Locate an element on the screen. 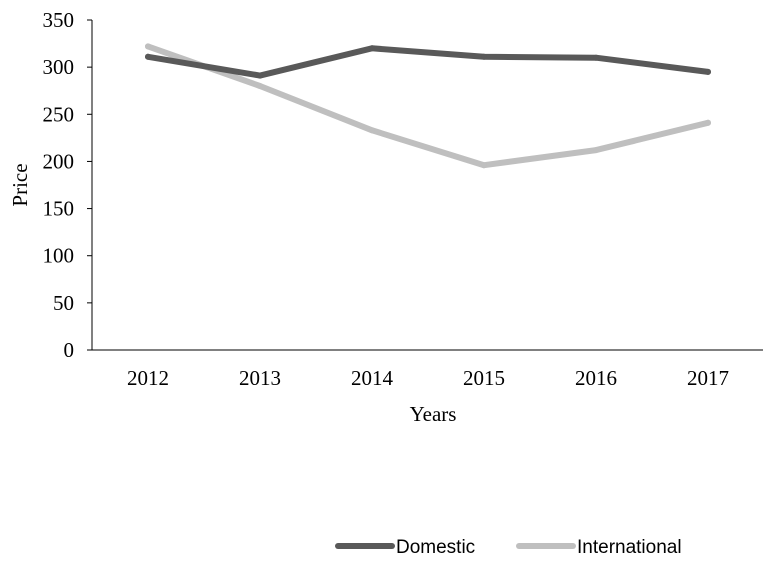 The width and height of the screenshot is (763, 561). y-tick-label: 150 is located at coordinates (59, 209).